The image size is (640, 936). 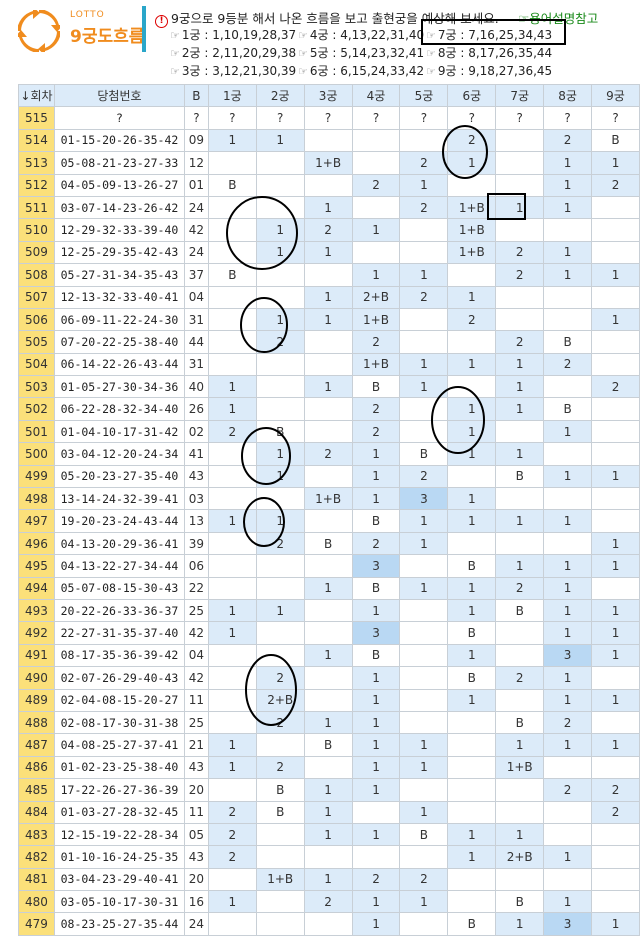 What do you see at coordinates (119, 924) in the screenshot?
I see `numbers-cell: 08-23-25-27-35-44` at bounding box center [119, 924].